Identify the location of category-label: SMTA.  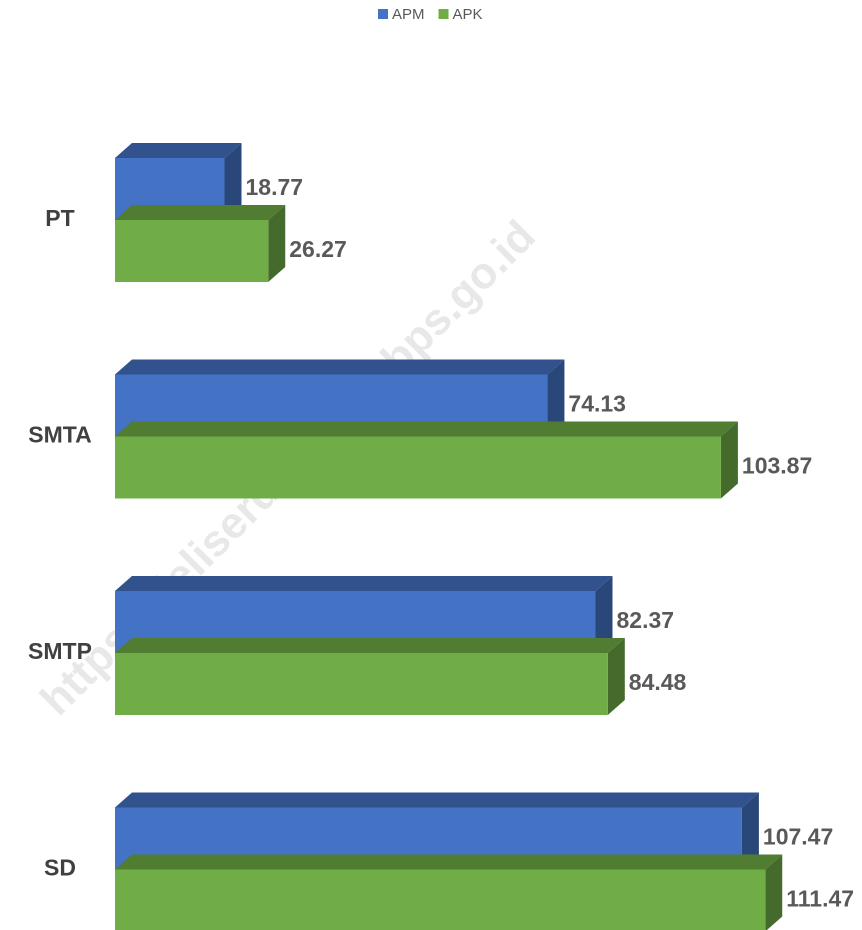
(59, 435).